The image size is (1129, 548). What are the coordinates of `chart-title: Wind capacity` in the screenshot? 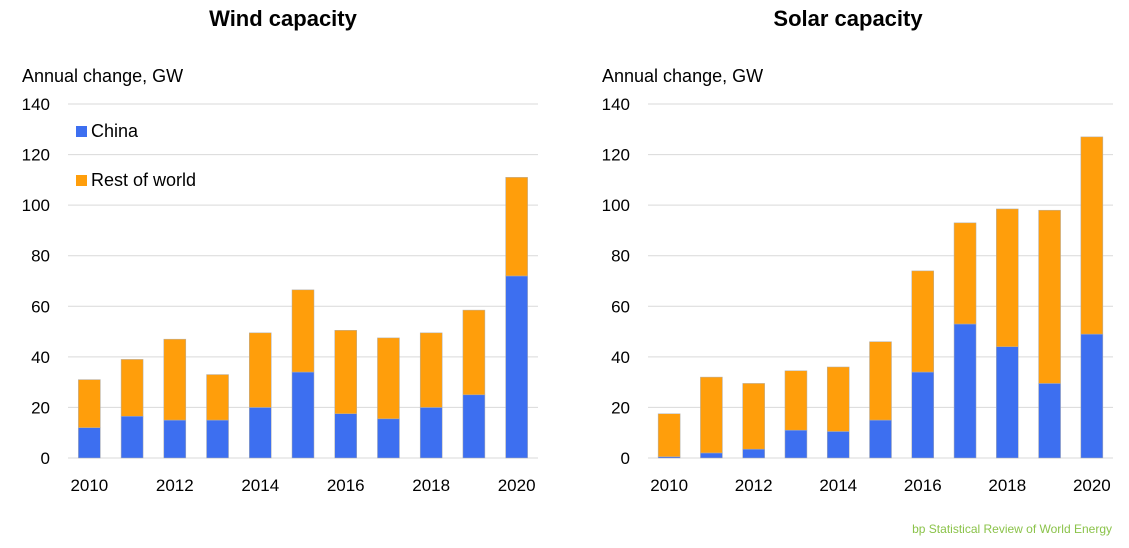 It's located at (283, 18).